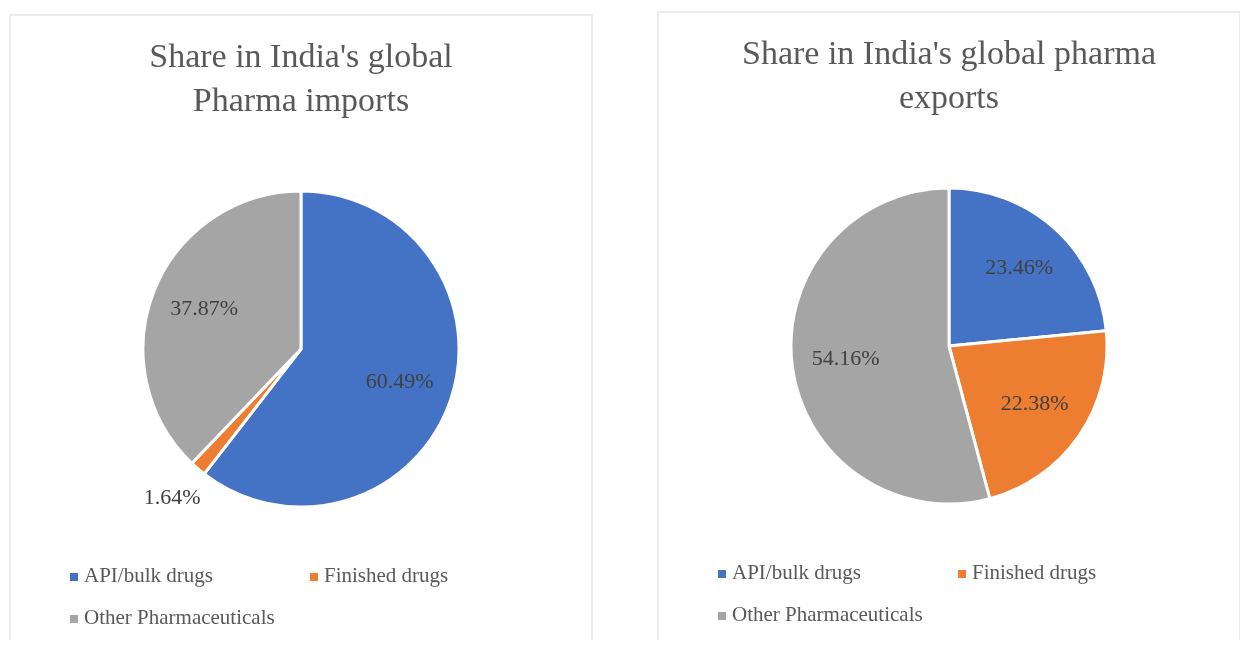 Image resolution: width=1248 pixels, height=648 pixels. Describe the element at coordinates (949, 74) in the screenshot. I see `chart-title: Share in India's global pharma exports` at that location.